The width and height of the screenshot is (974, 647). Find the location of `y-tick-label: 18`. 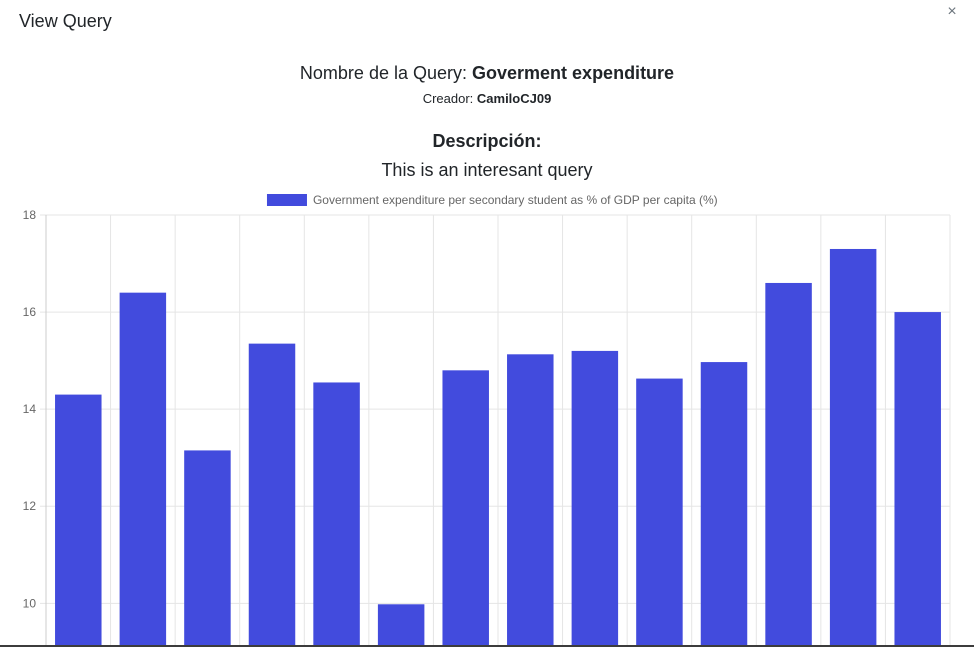

y-tick-label: 18 is located at coordinates (30, 215).